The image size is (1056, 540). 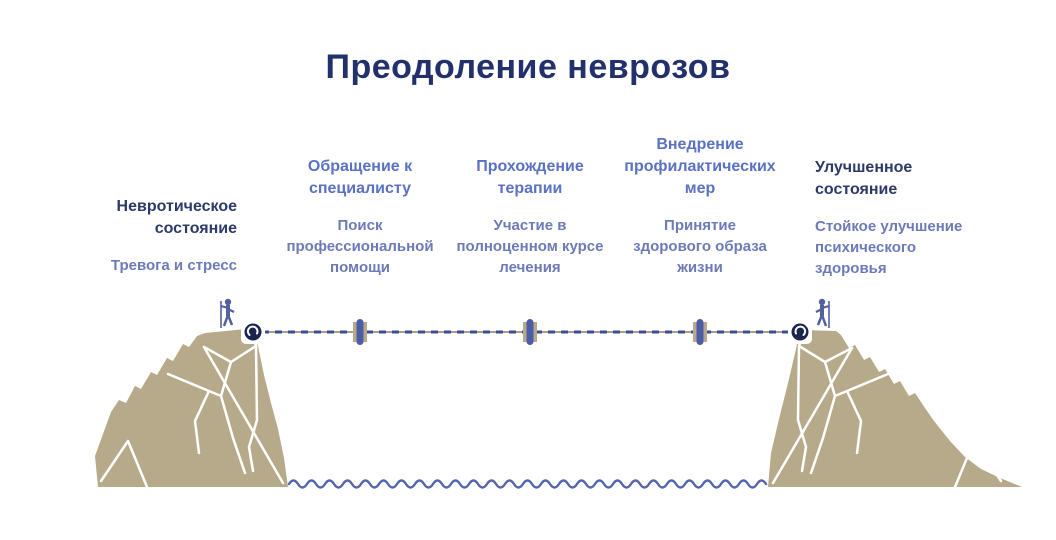 What do you see at coordinates (530, 246) in the screenshot?
I see `stage-subtext: Участие в полноценном курсе лечения` at bounding box center [530, 246].